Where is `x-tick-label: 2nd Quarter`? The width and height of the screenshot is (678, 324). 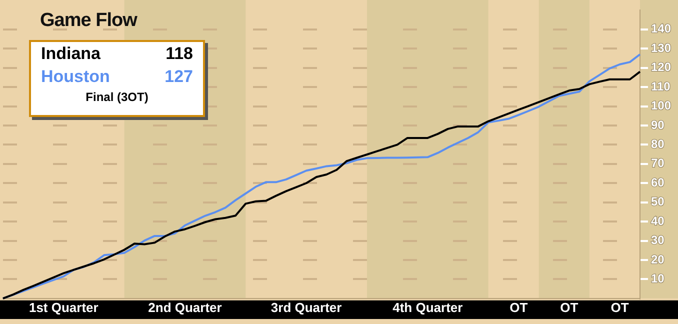
x-tick-label: 2nd Quarter is located at coordinates (185, 307).